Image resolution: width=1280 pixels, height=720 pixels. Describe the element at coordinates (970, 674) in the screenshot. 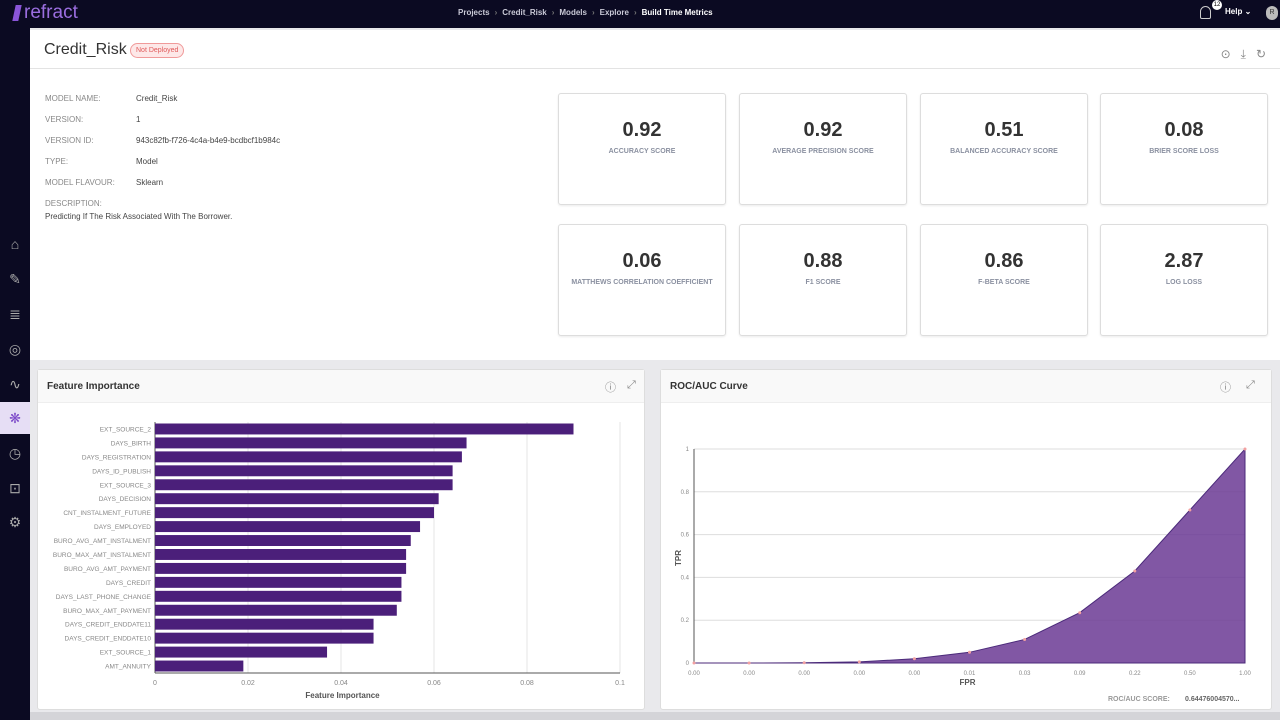

I see `x-tick-label: 0.01` at that location.